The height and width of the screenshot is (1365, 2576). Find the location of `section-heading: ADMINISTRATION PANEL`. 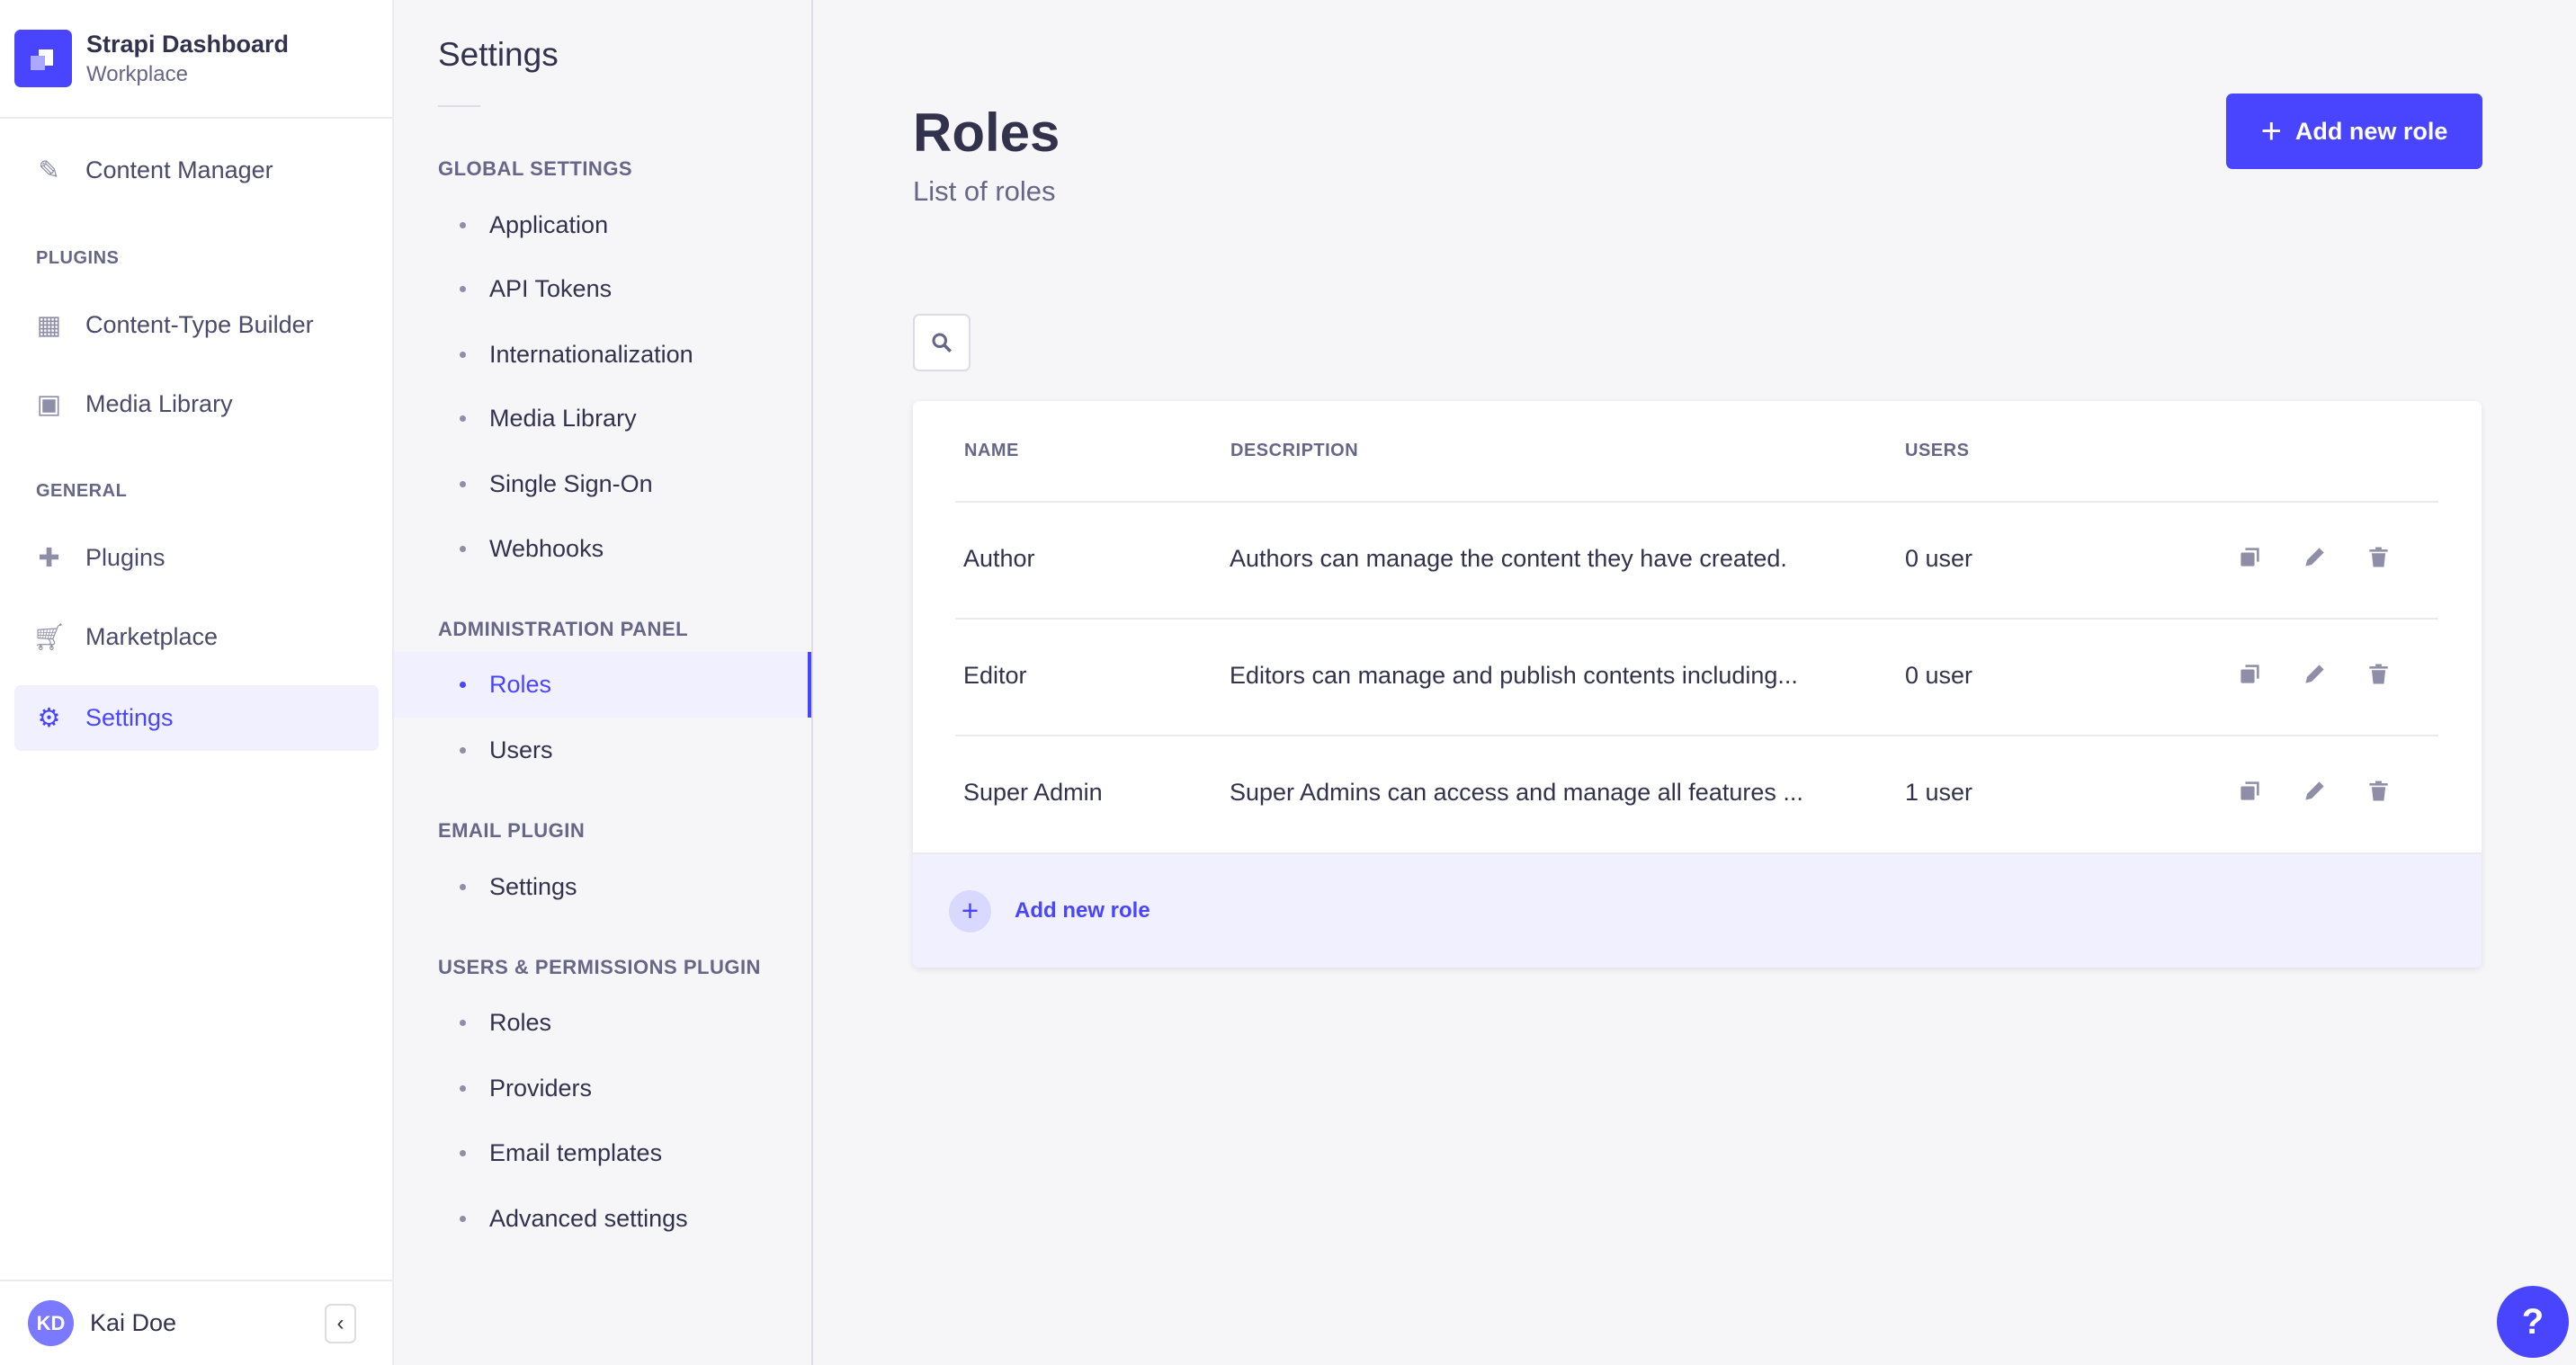

section-heading: ADMINISTRATION PANEL is located at coordinates (563, 629).